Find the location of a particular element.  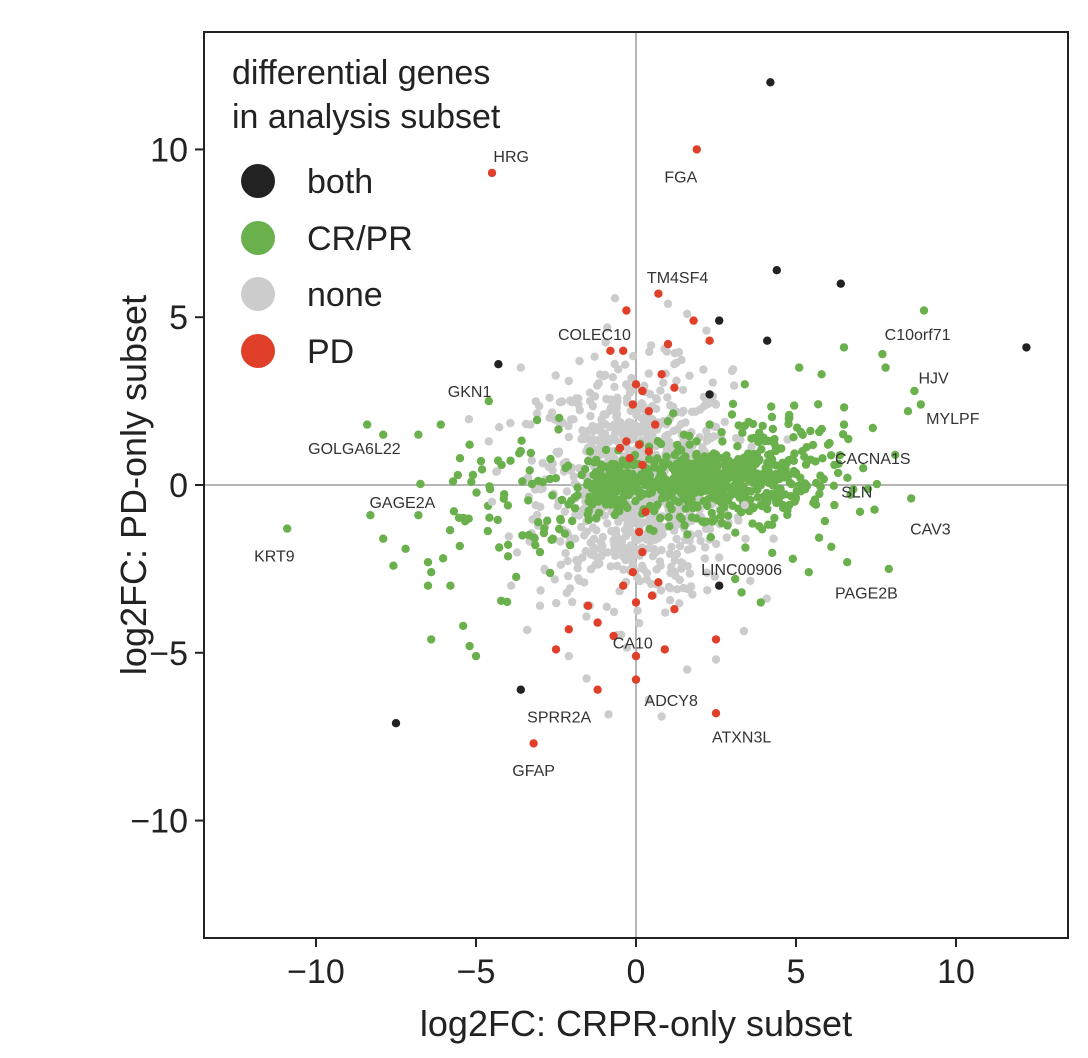

gene-label: SPRR2A is located at coordinates (559, 718).